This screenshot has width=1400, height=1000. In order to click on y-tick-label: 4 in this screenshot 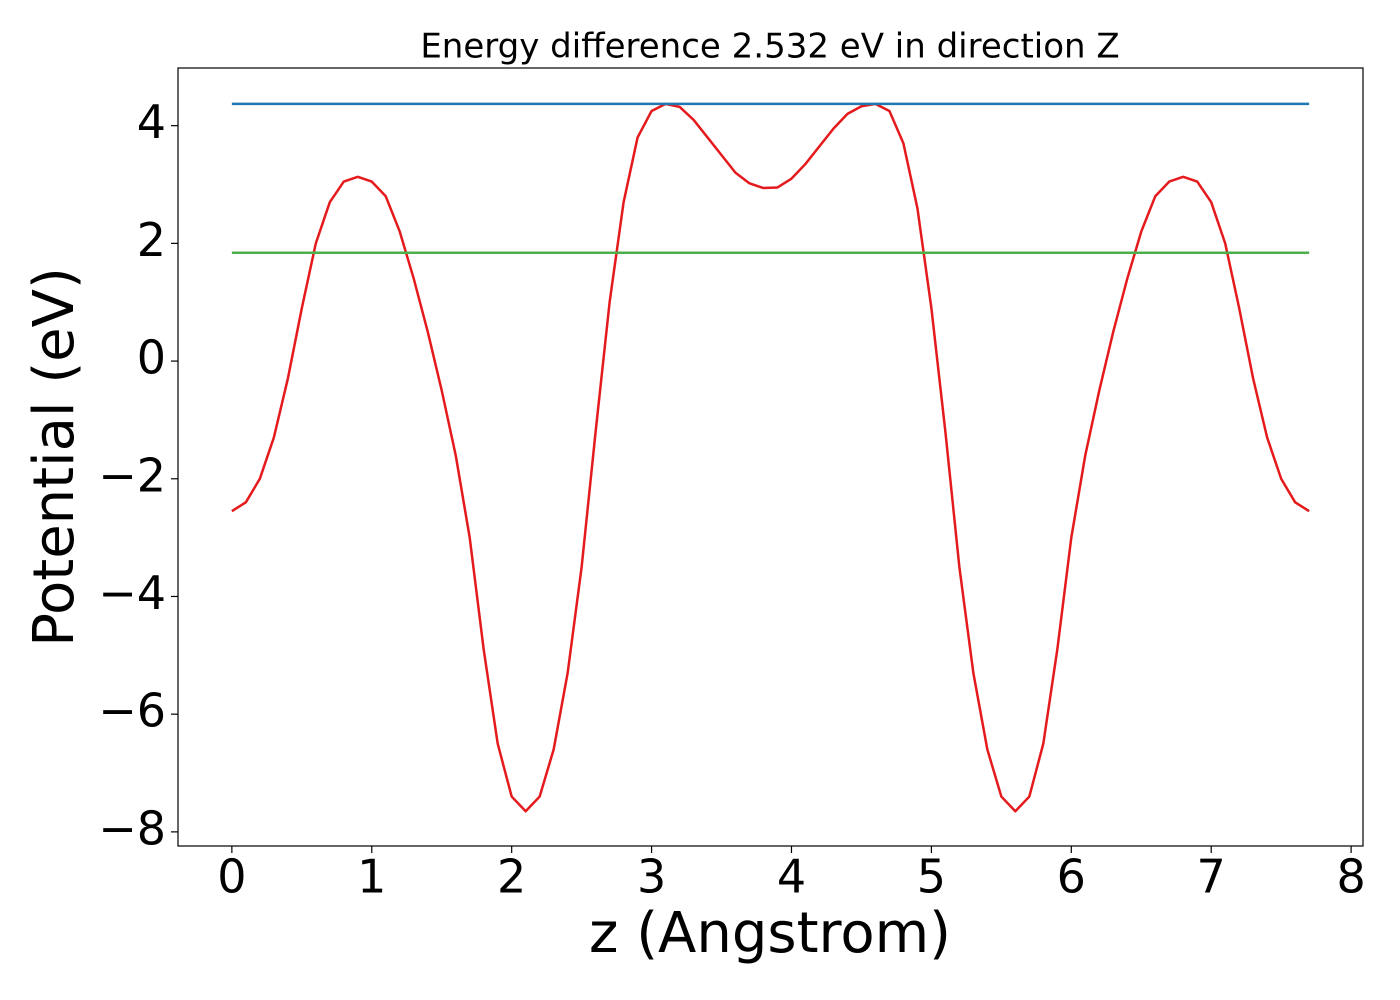, I will do `click(151, 122)`.